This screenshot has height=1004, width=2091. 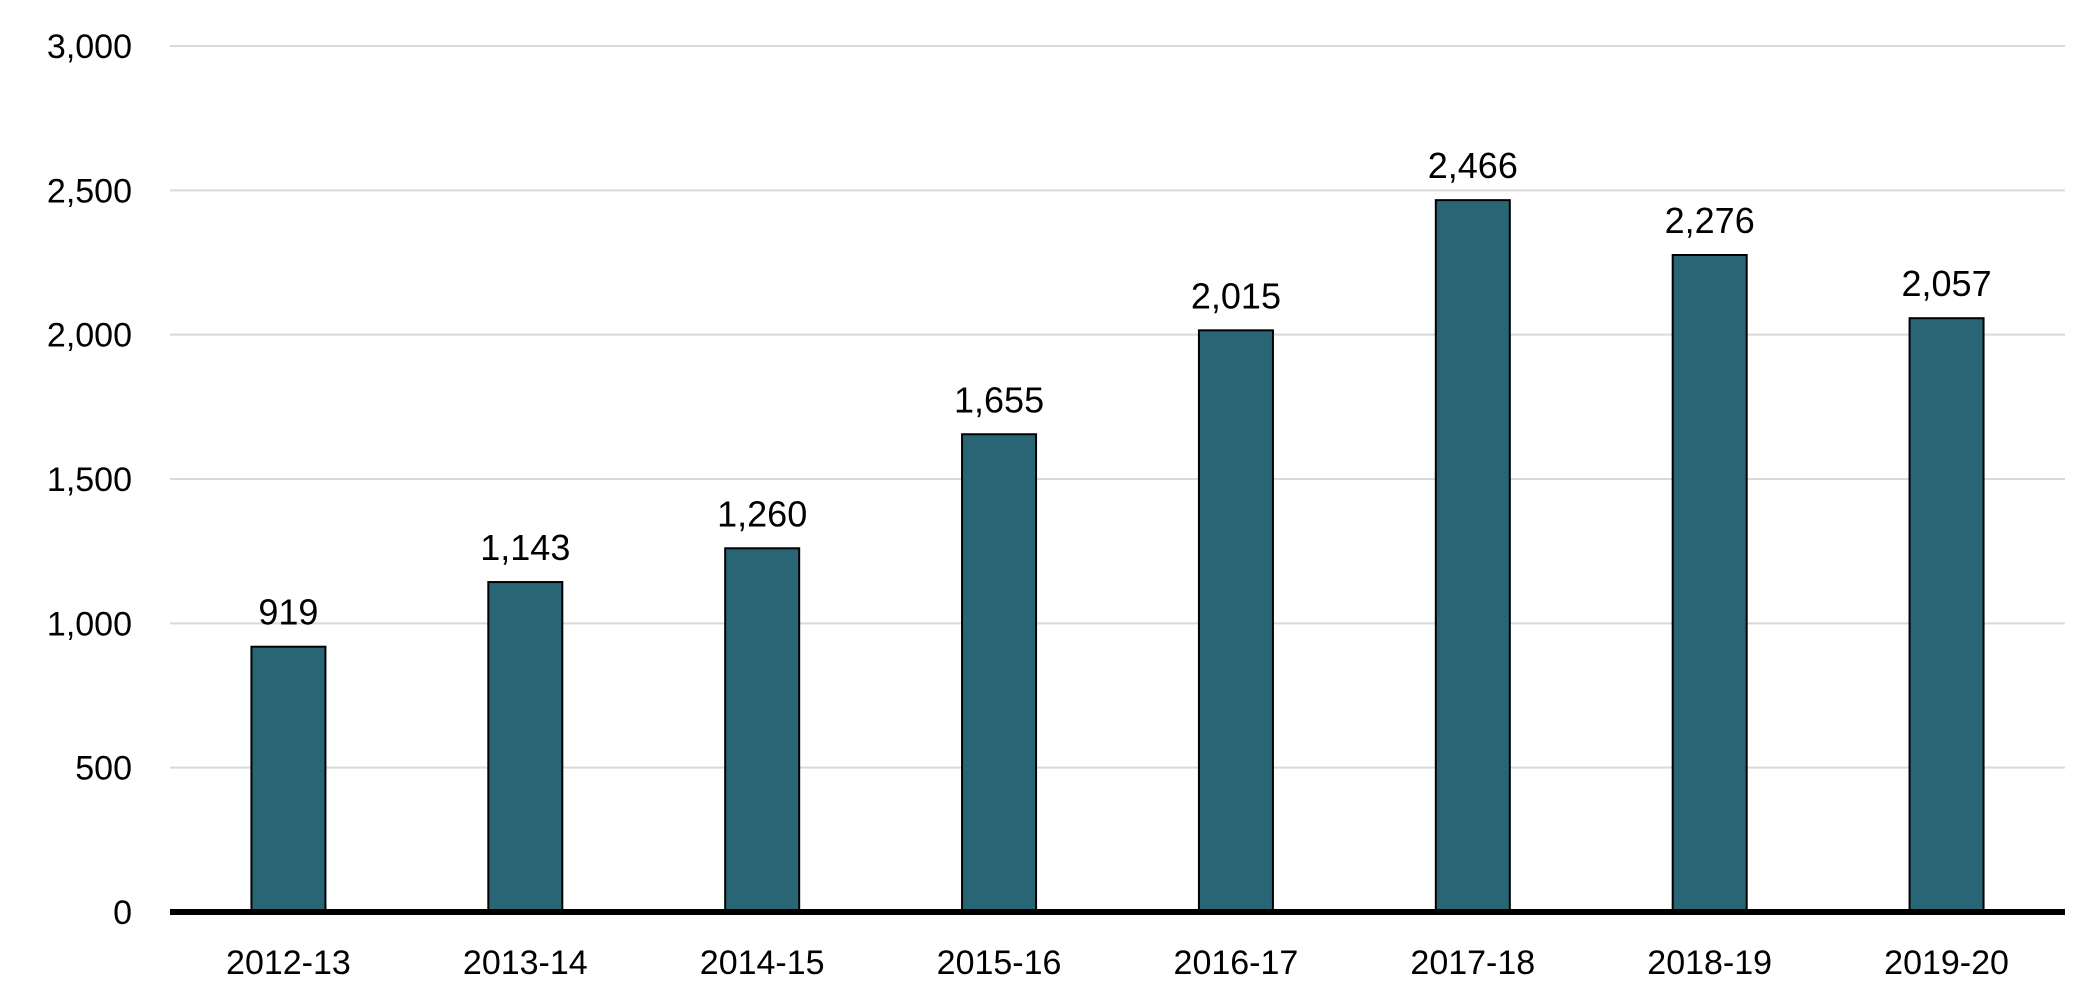 I want to click on x-tick-label: 2017-18, so click(x=1472, y=963).